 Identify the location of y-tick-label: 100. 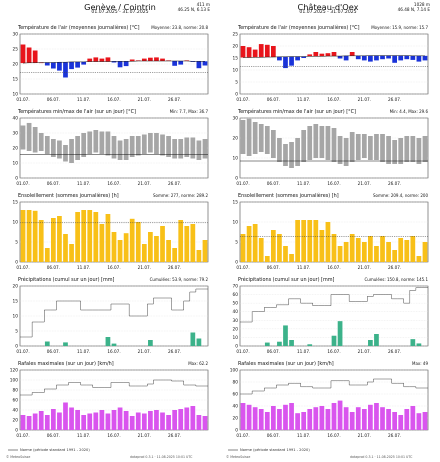
(14, 381).